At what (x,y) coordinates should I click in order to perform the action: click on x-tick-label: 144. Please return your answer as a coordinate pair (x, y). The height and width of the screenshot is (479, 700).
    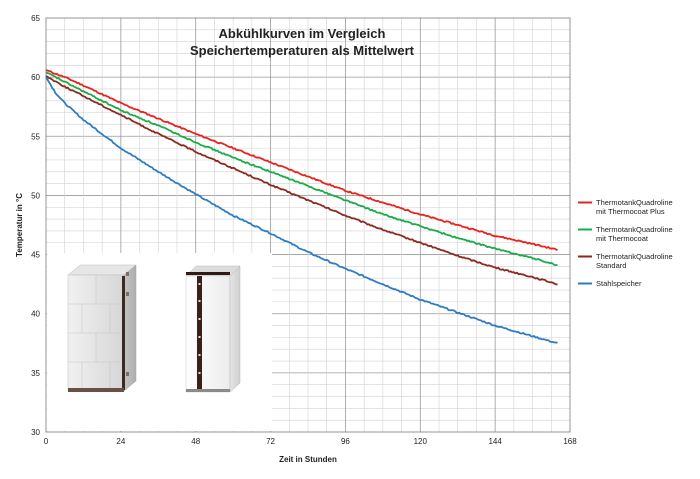
    Looking at the image, I should click on (495, 441).